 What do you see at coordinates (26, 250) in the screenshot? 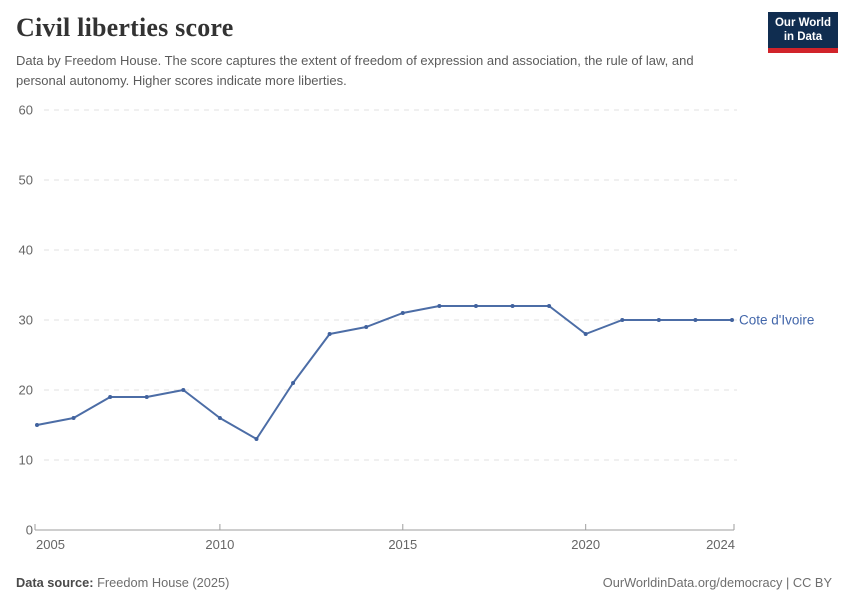
I see `y-axis-tick-label: 40` at bounding box center [26, 250].